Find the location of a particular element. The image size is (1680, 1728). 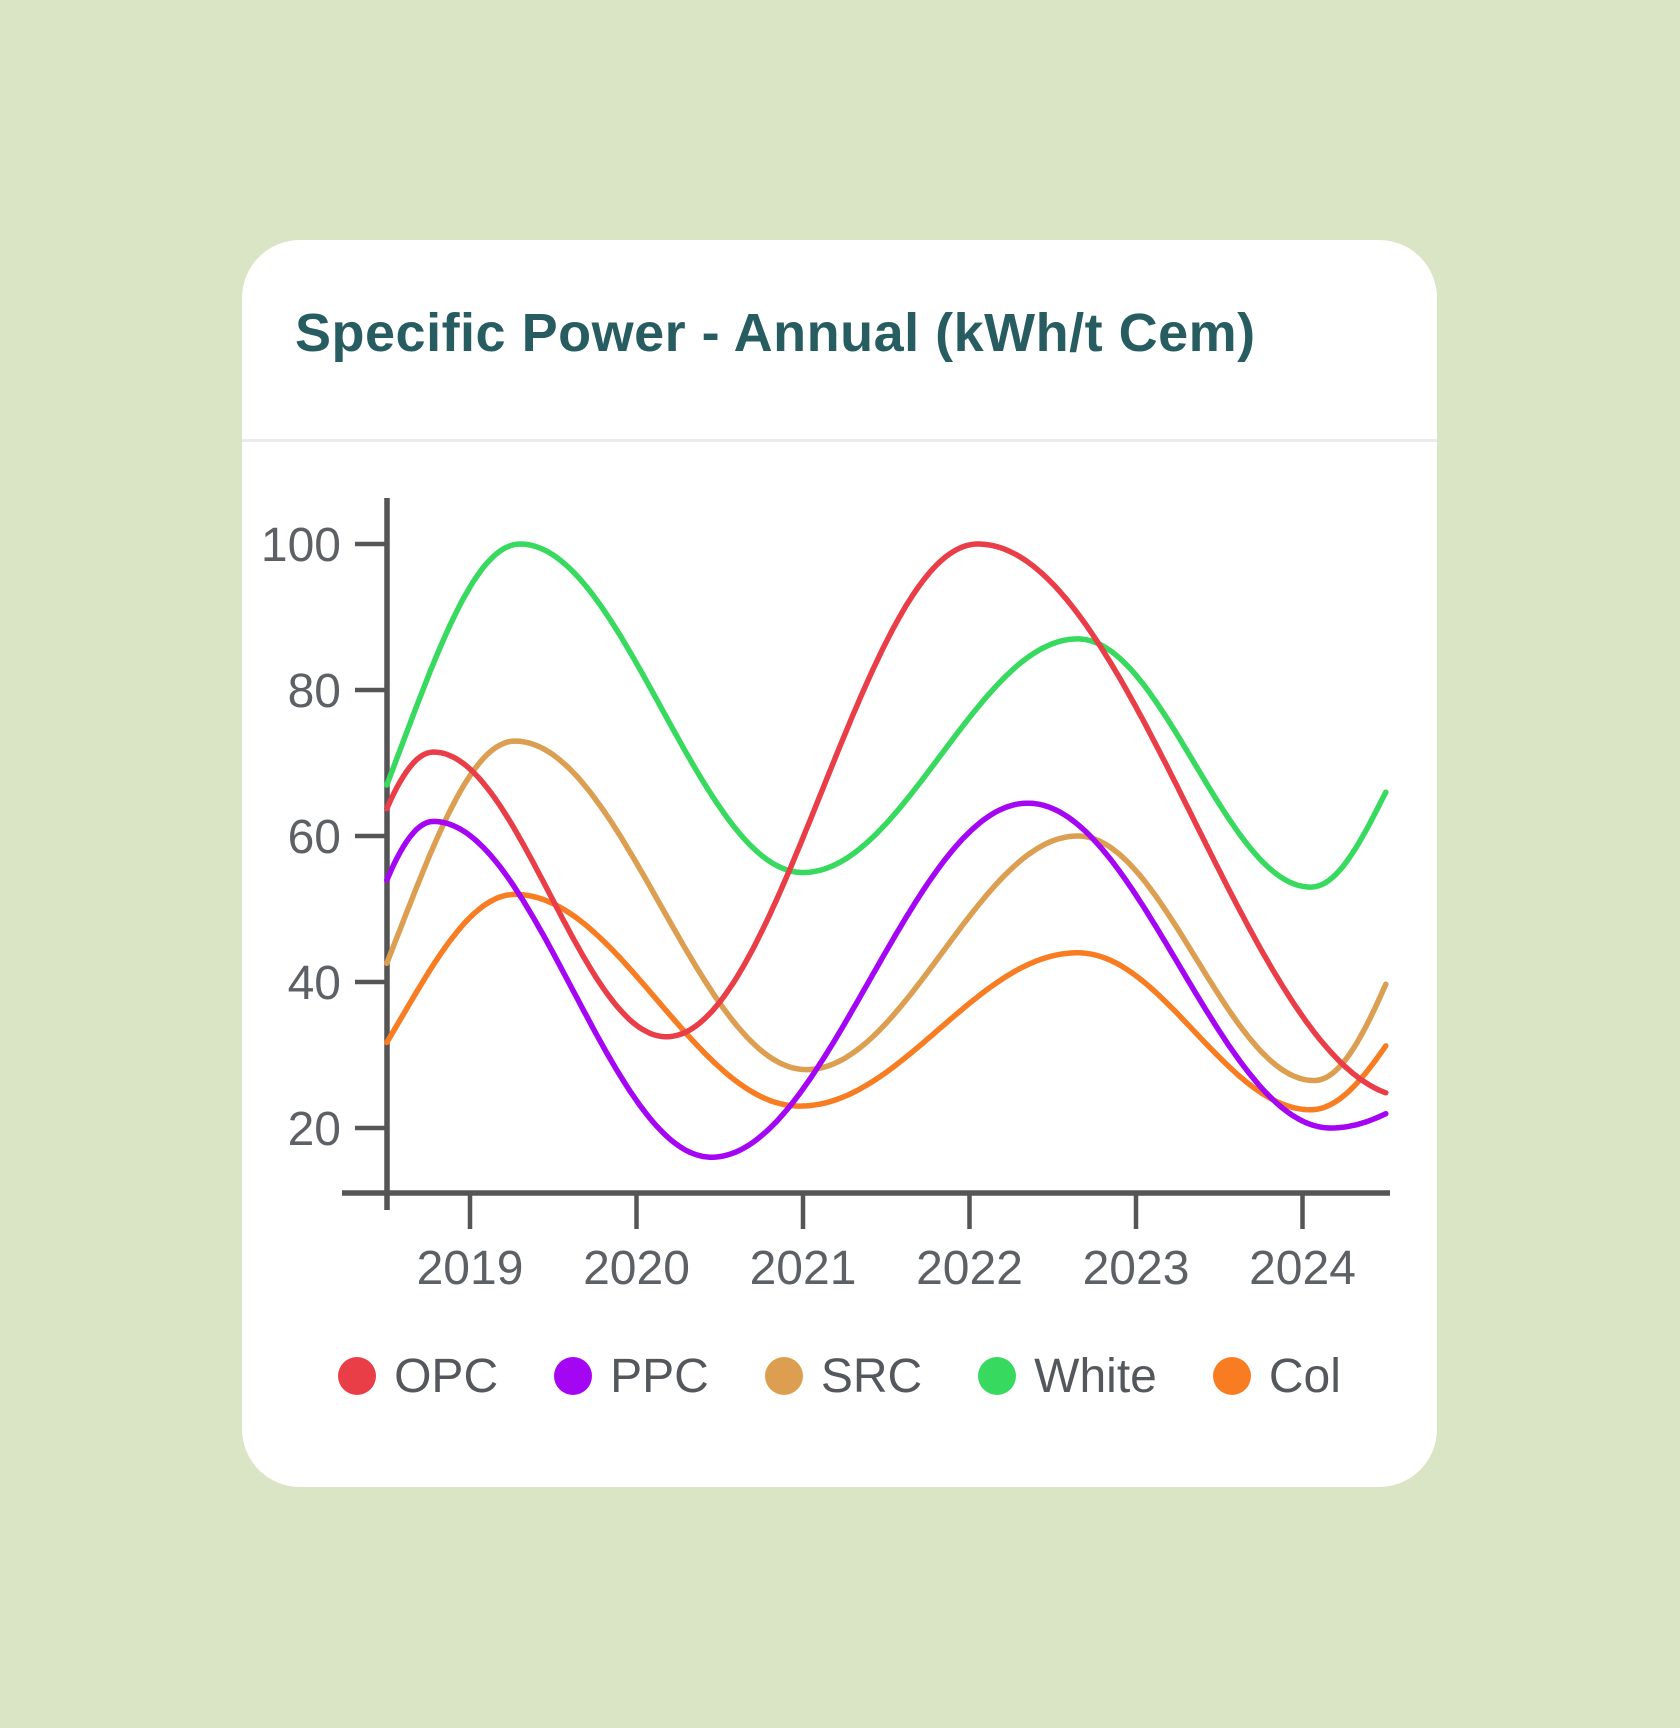

chart-title: Specific Power - Annual (kWh/t Cem) is located at coordinates (775, 333).